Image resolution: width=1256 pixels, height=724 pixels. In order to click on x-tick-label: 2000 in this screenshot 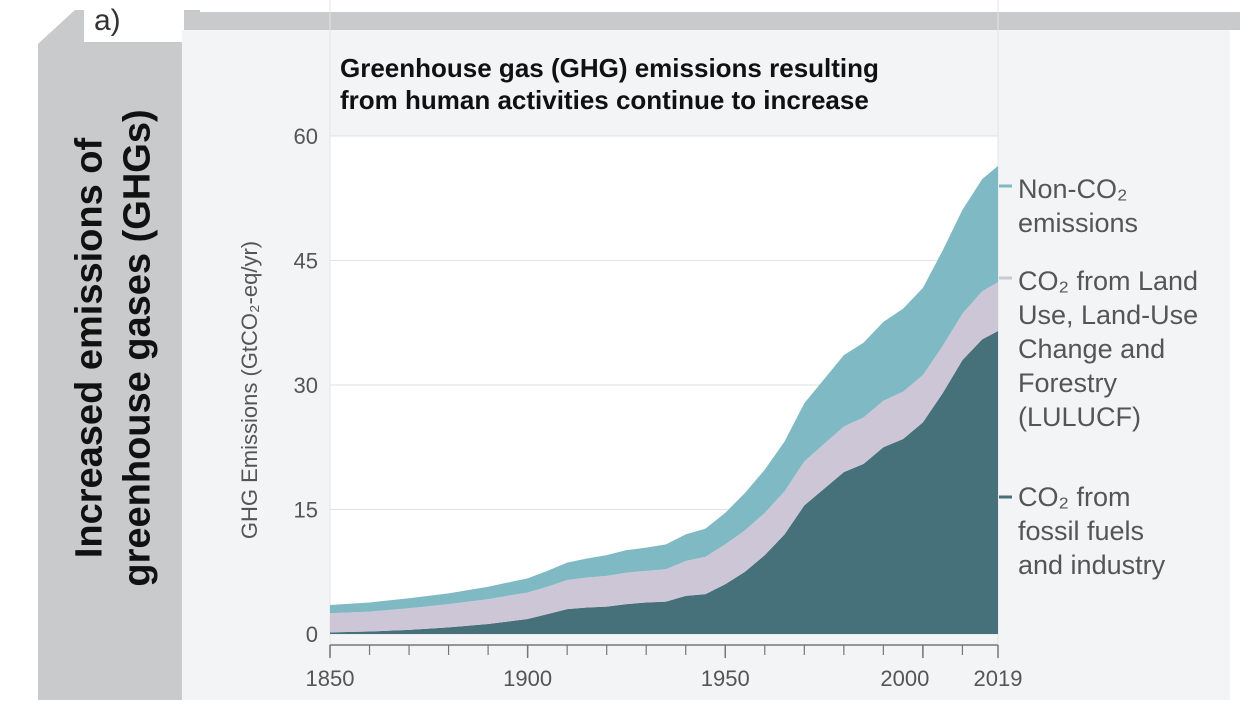, I will do `click(904, 678)`.